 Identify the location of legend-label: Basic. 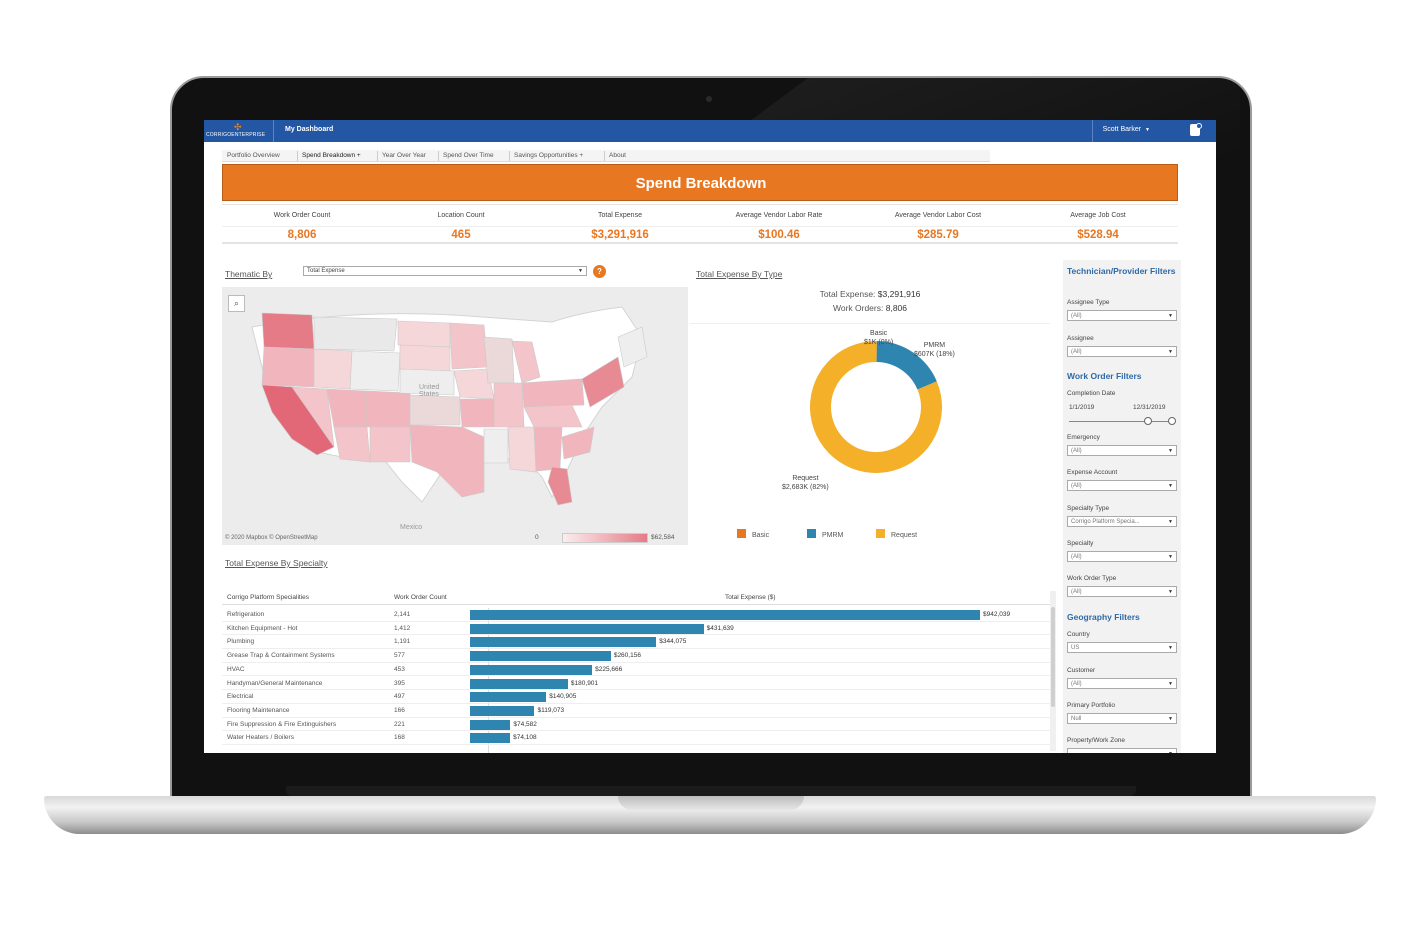
(761, 535).